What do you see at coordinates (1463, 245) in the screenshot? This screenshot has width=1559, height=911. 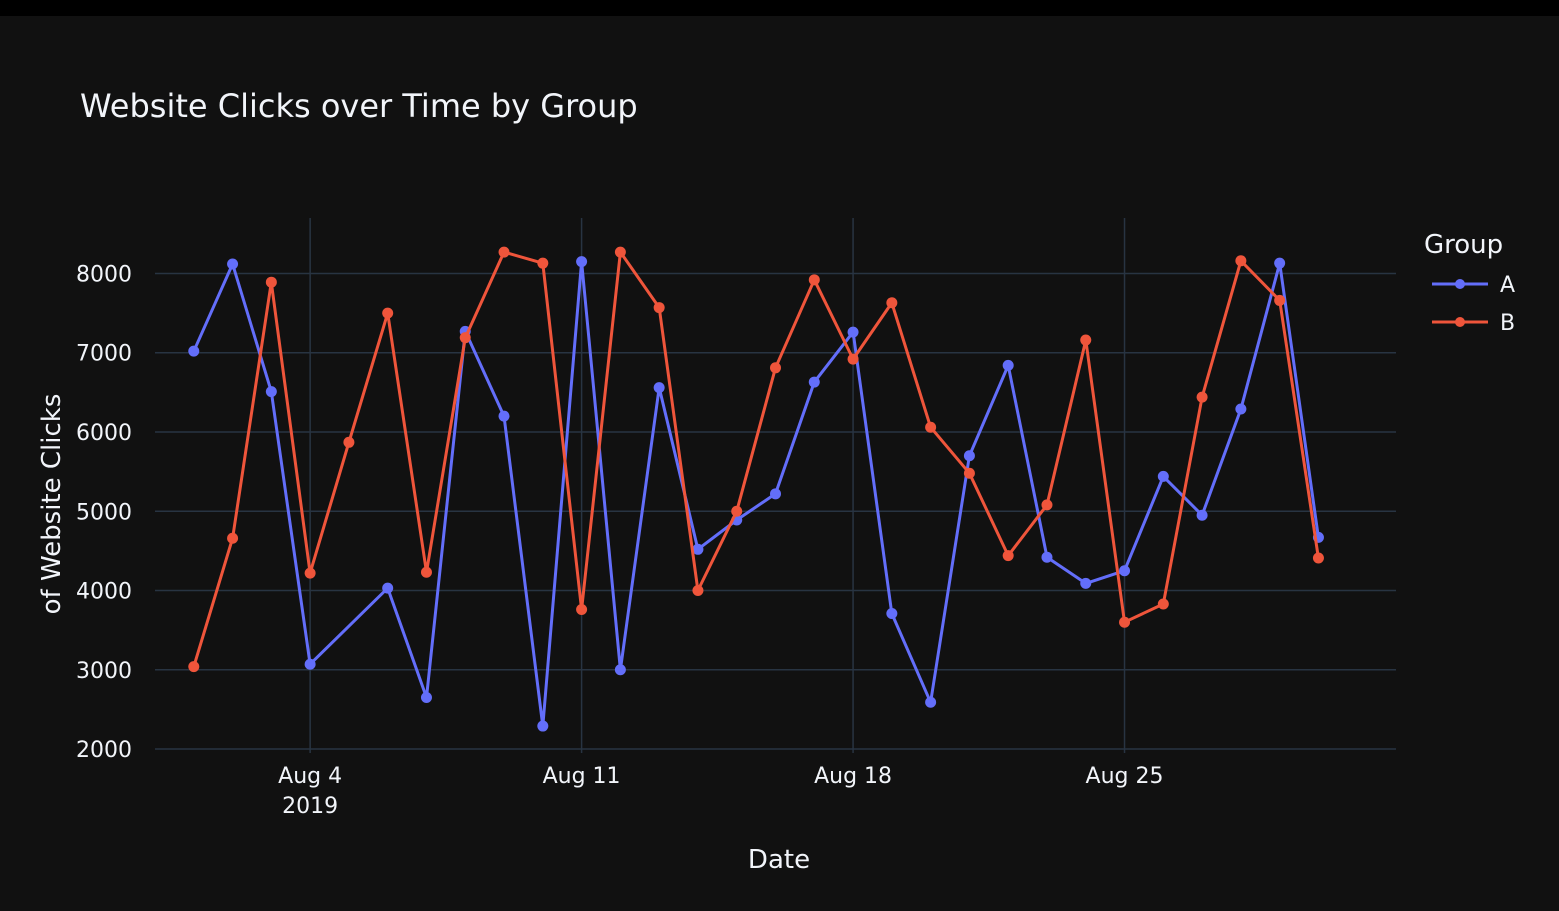 I see `legend-title: Group` at bounding box center [1463, 245].